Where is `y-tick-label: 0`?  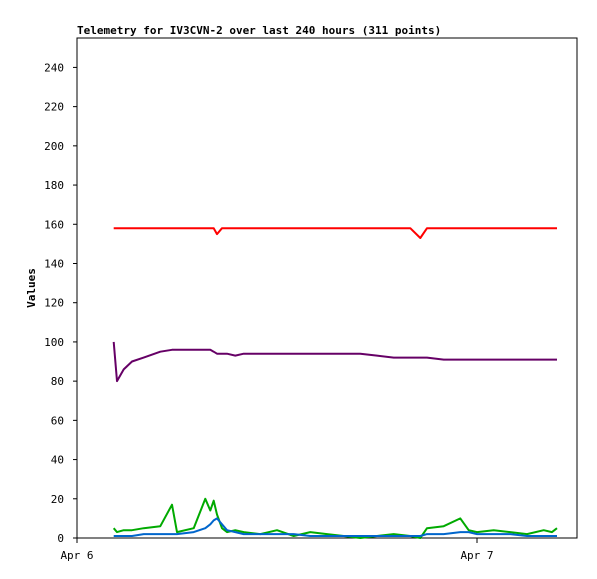 y-tick-label: 0 is located at coordinates (60, 538).